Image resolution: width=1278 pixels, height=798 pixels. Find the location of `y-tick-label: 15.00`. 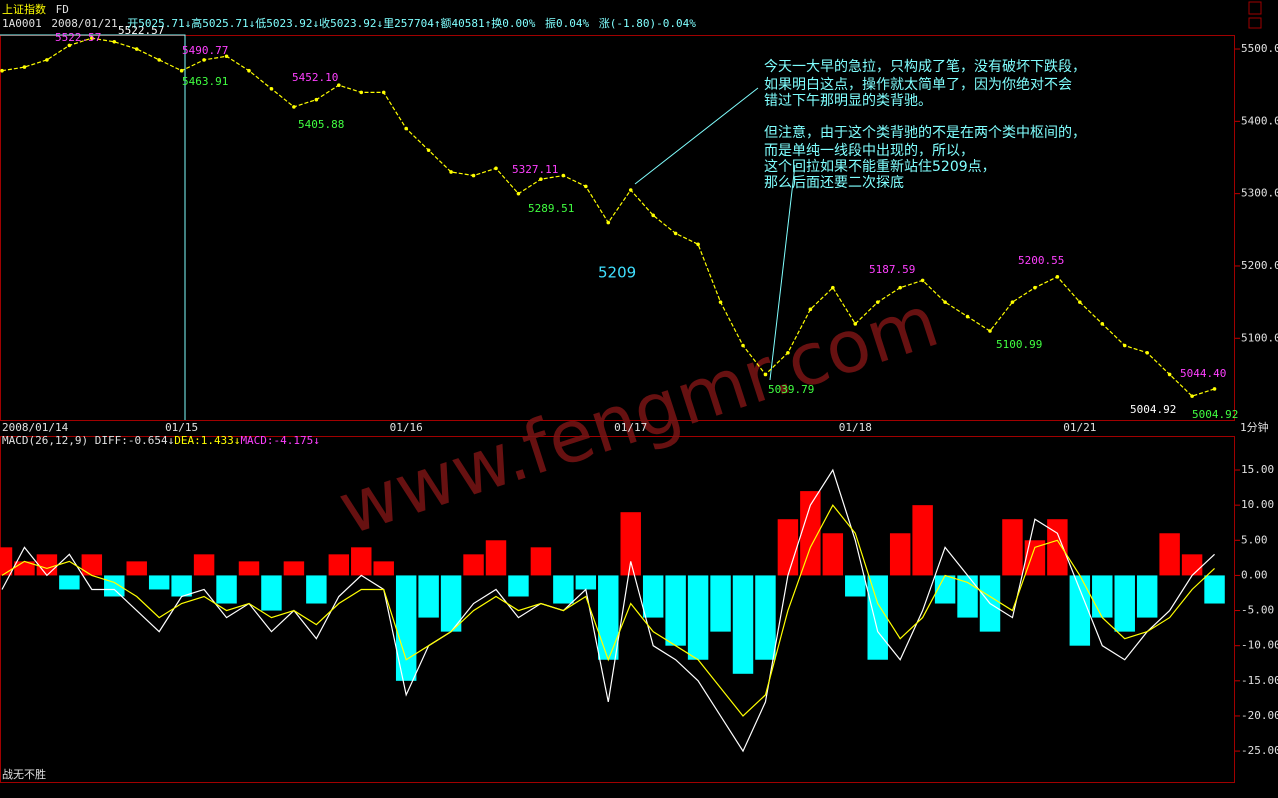

y-tick-label: 15.00 is located at coordinates (1257, 469).